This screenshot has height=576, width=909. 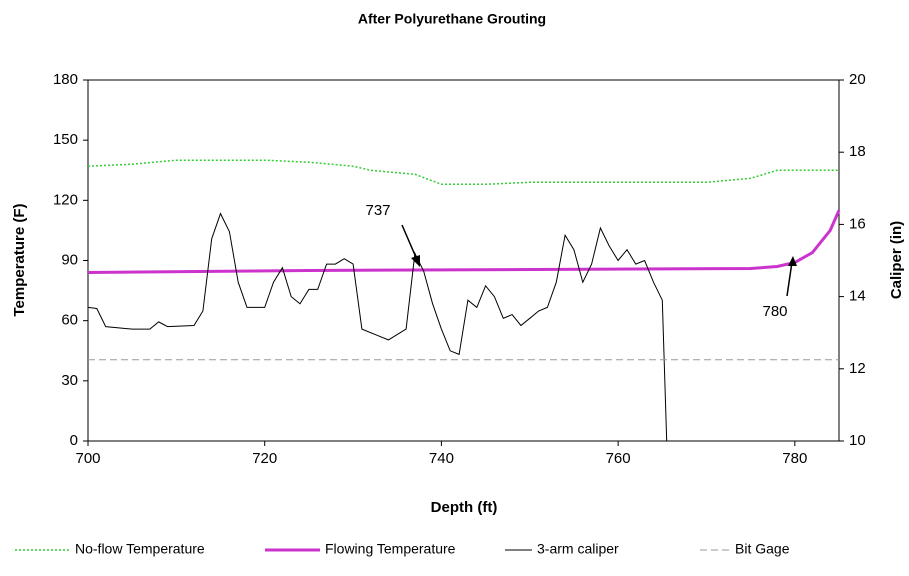 What do you see at coordinates (390, 549) in the screenshot?
I see `legend-label: Flowing Temperature` at bounding box center [390, 549].